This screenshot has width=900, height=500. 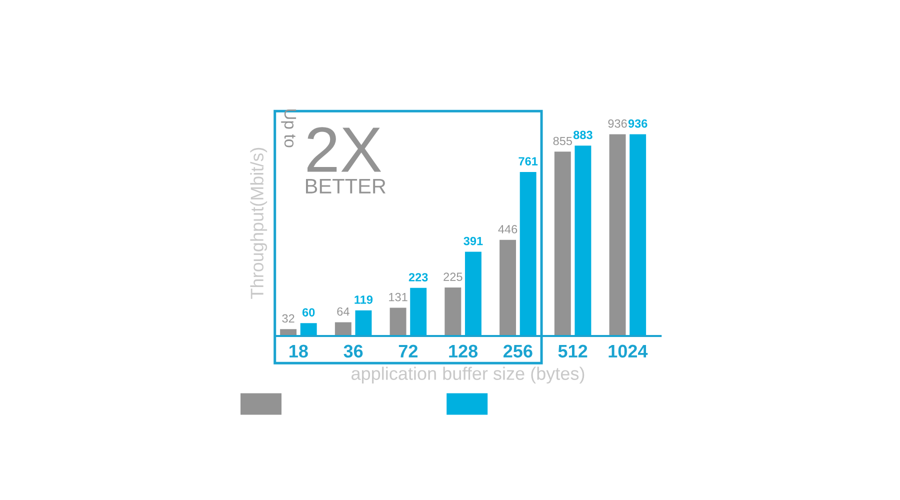 I want to click on data-label: 119, so click(x=363, y=299).